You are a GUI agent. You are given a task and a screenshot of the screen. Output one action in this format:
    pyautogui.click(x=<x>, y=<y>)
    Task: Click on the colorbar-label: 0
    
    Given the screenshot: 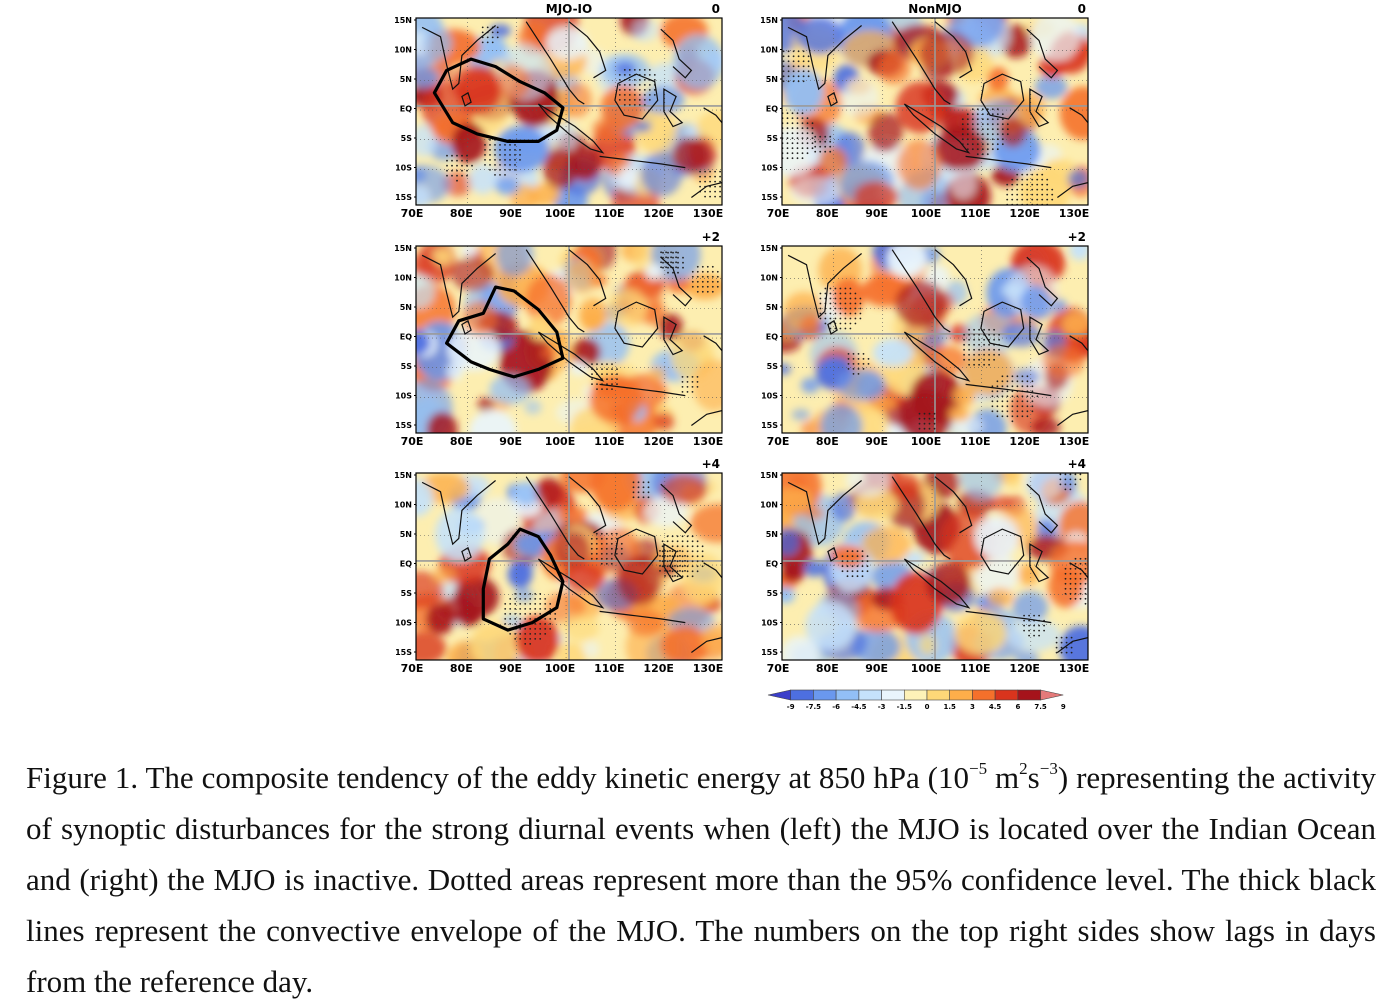 What is the action you would take?
    pyautogui.click(x=927, y=707)
    